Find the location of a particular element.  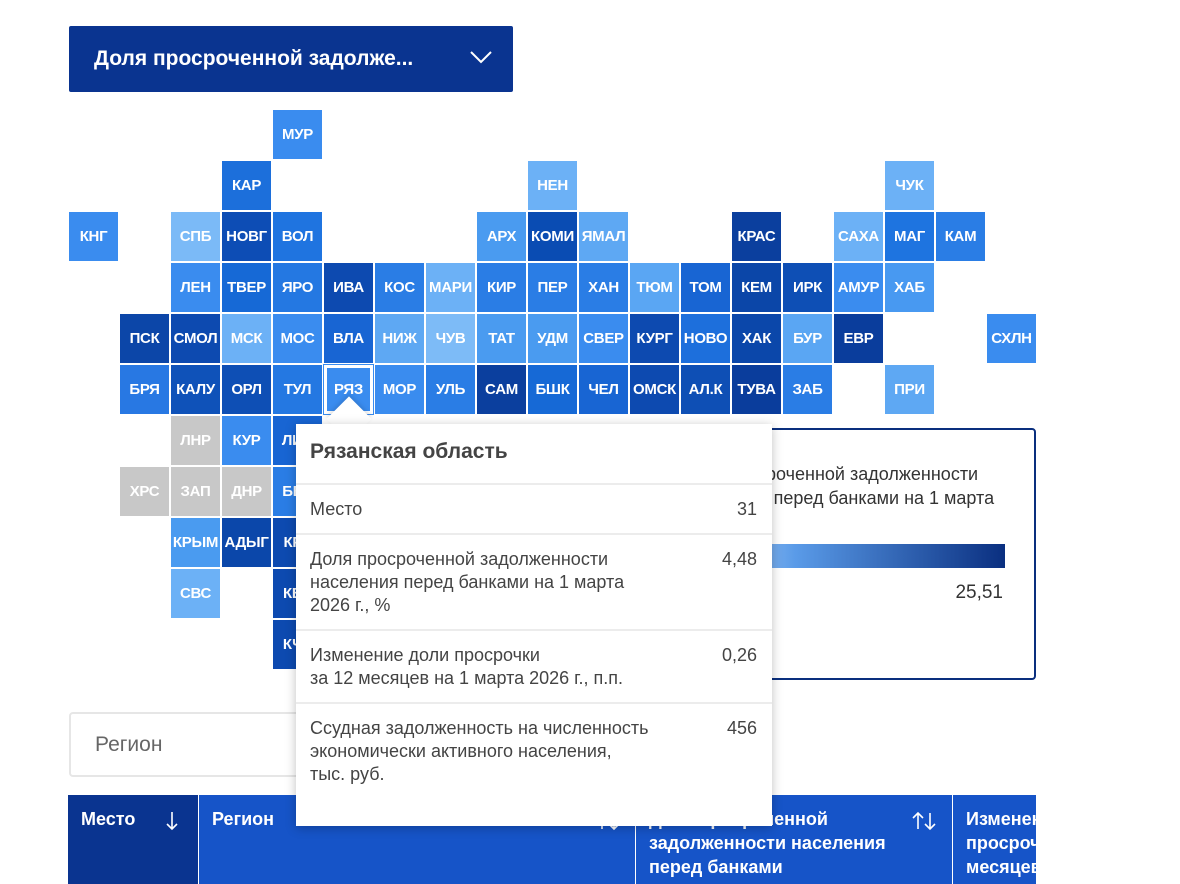

region-tile: ЧЕЛ is located at coordinates (603, 389).